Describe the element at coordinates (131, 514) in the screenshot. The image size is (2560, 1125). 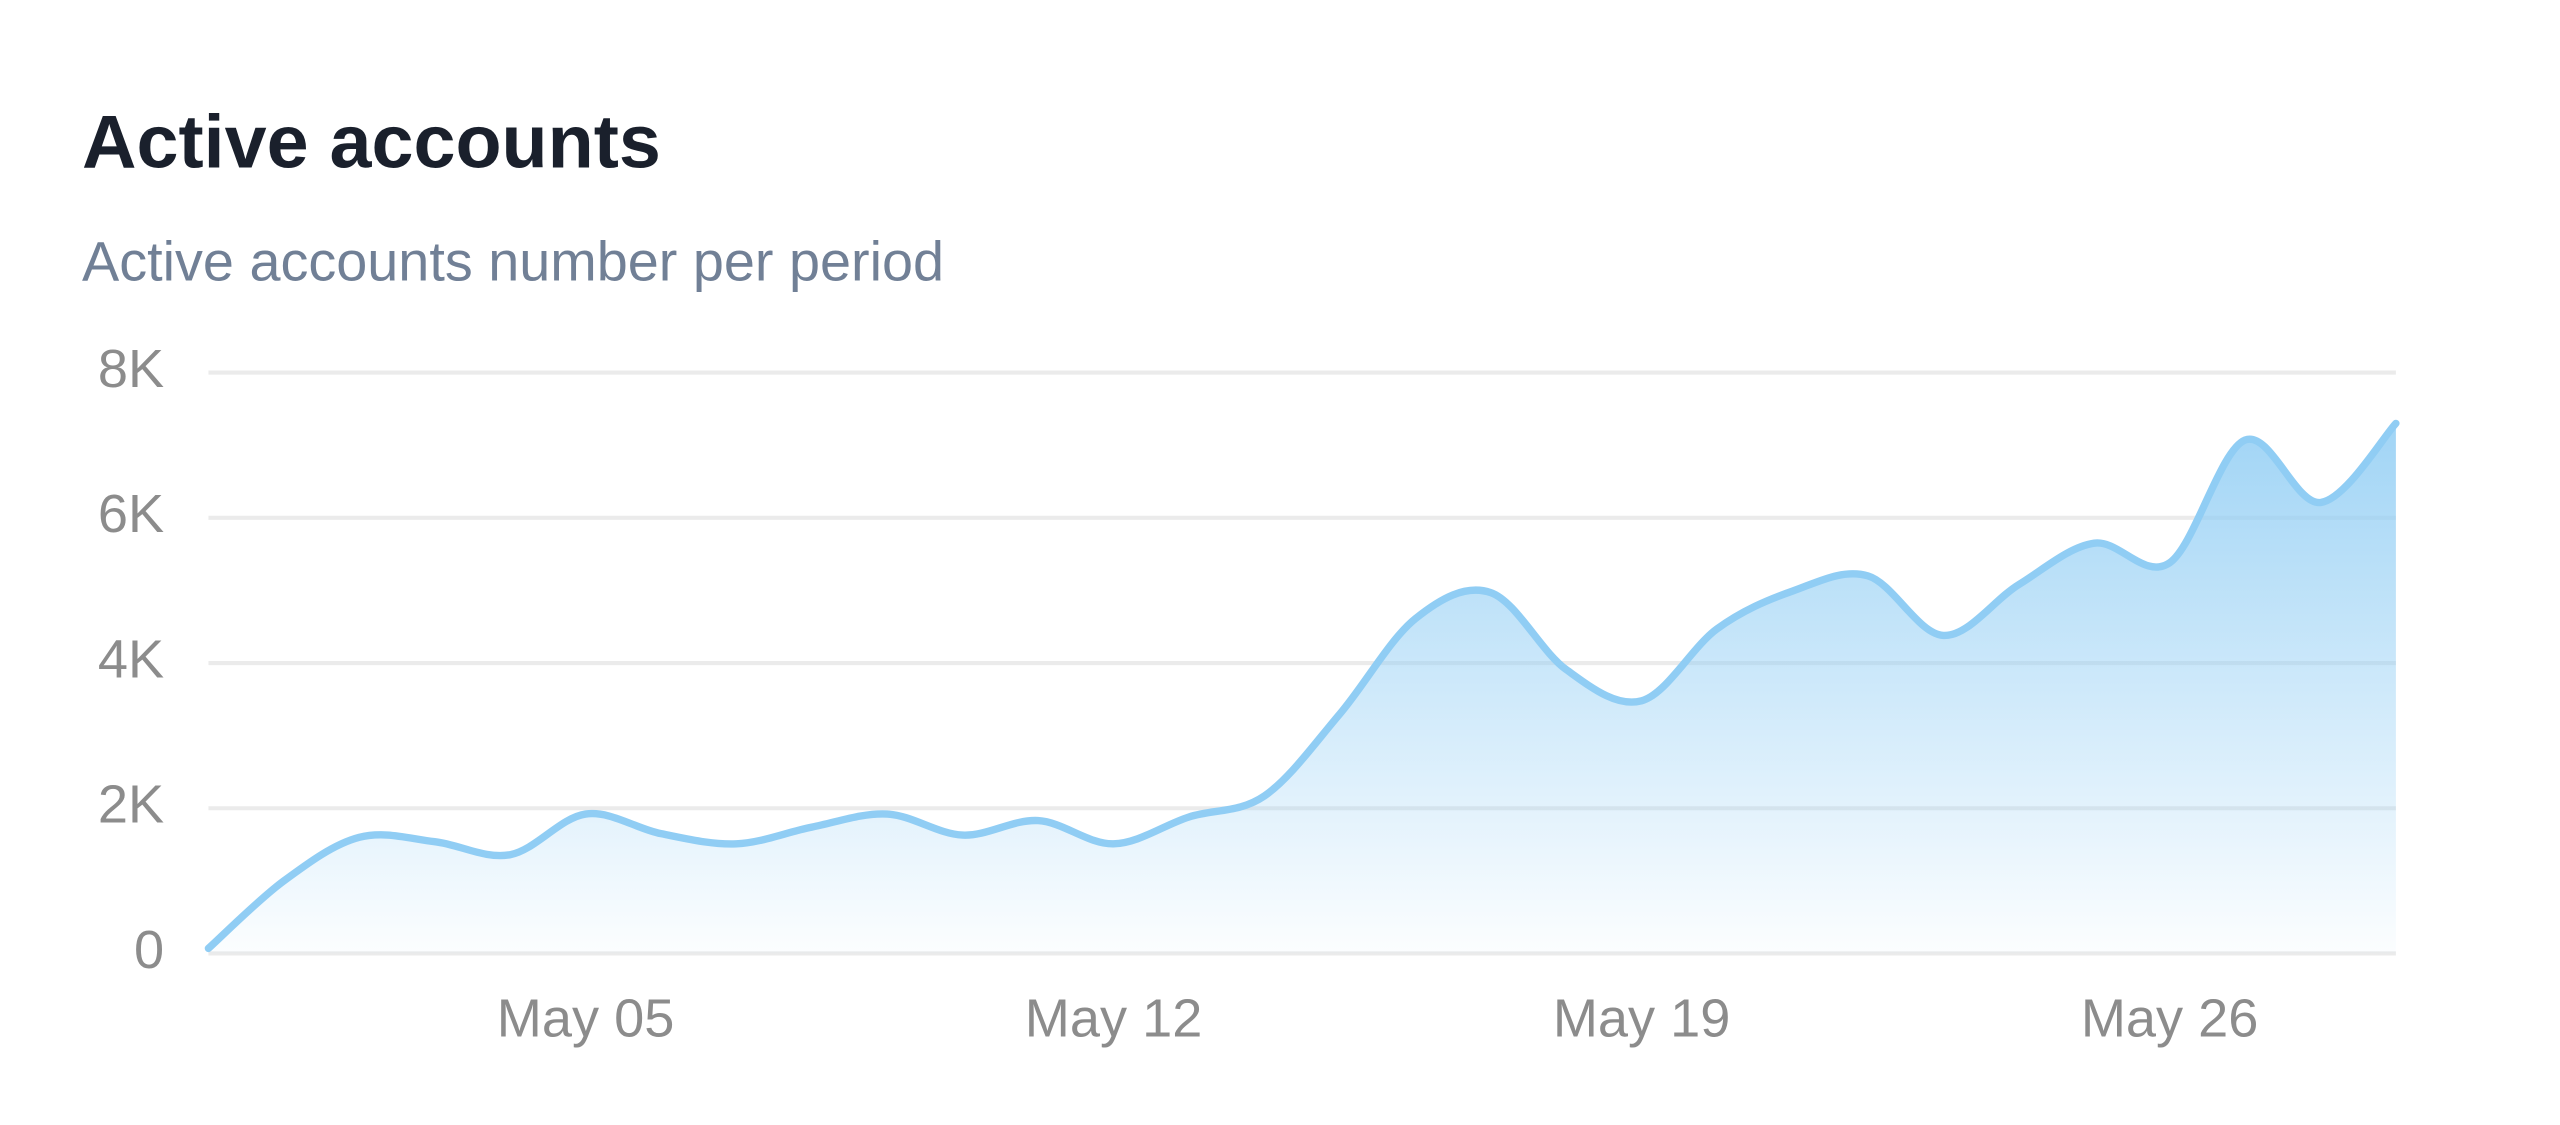
I see `y-tick-label: 6K` at that location.